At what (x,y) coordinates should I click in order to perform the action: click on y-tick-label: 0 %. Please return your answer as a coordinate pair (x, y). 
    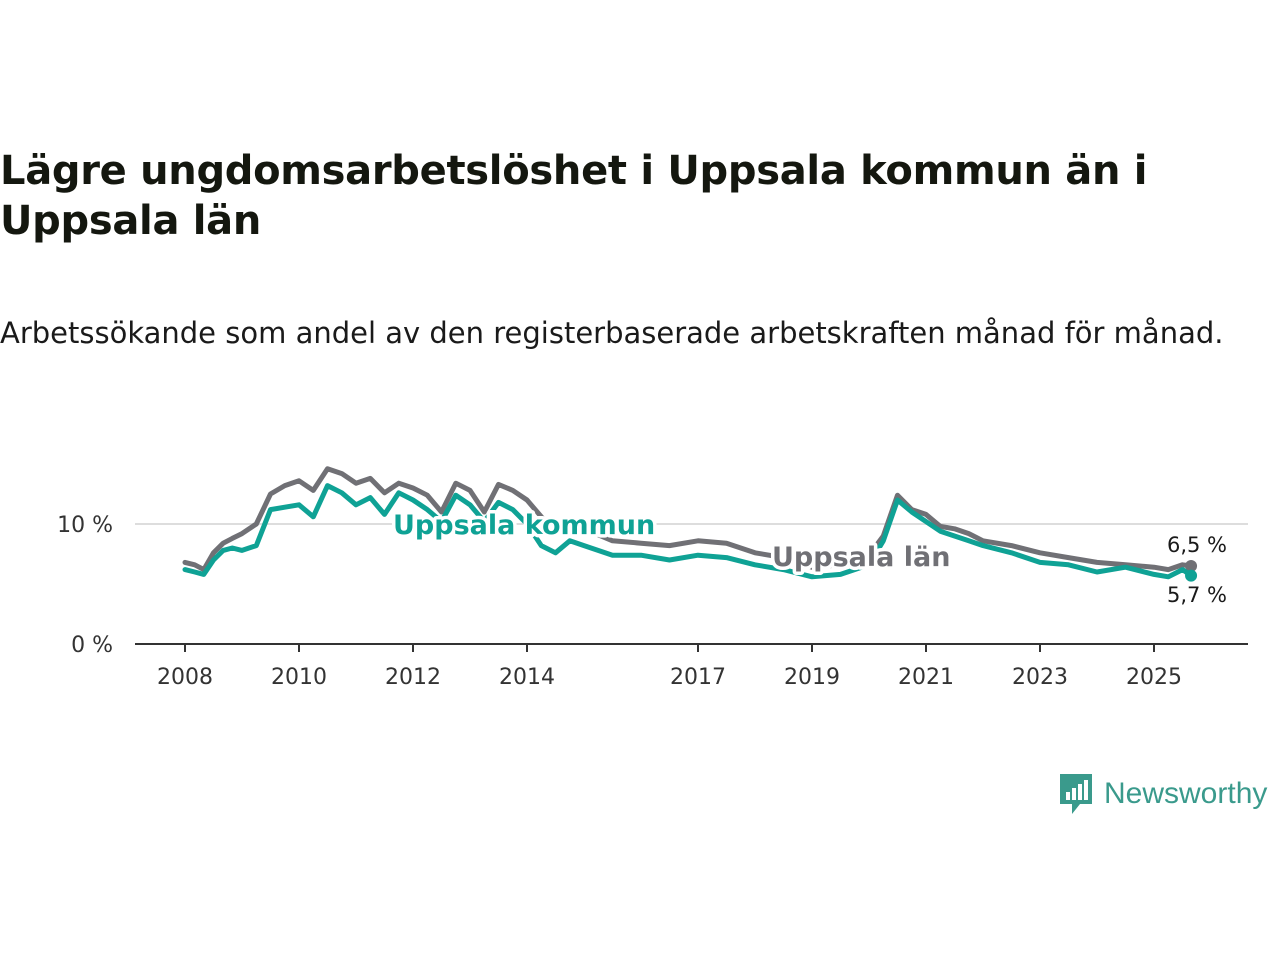
    Looking at the image, I should click on (92, 645).